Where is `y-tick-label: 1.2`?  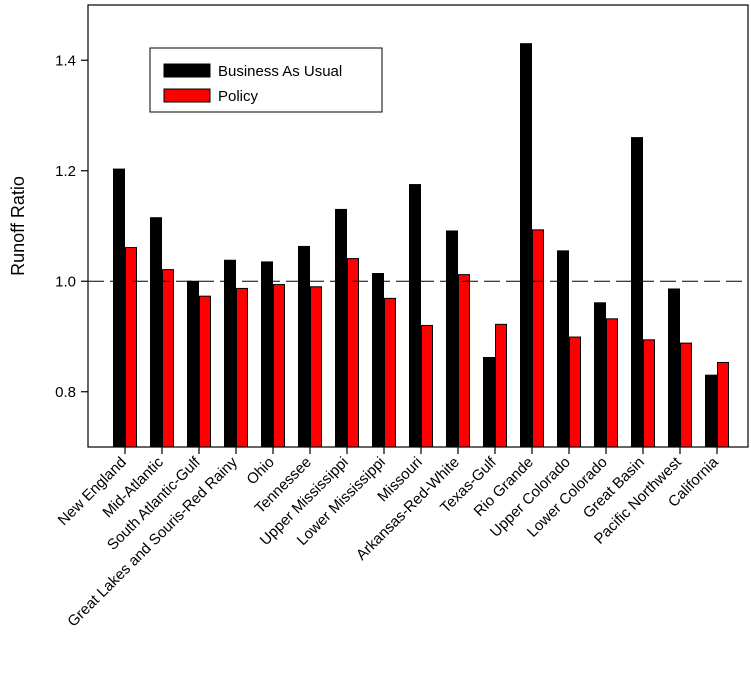
y-tick-label: 1.2 is located at coordinates (65, 171).